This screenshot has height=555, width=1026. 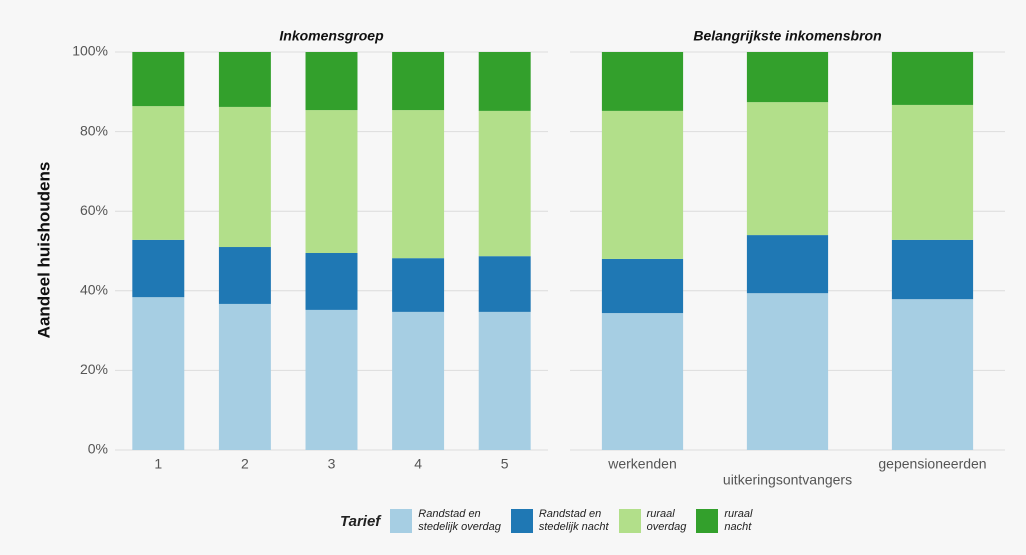 I want to click on x-tick-label: uitkeringsontvangers, so click(x=787, y=480).